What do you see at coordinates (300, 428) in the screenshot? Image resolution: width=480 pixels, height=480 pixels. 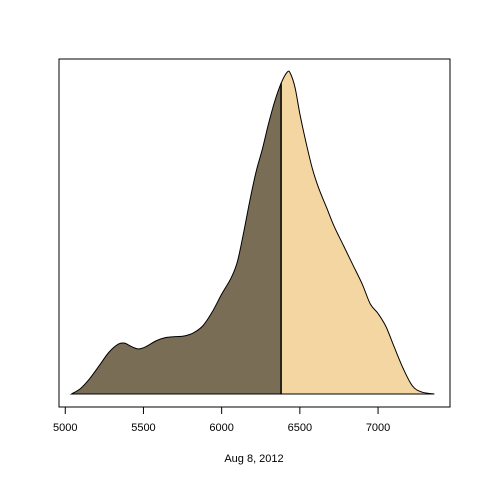 I see `x-tick-label: 6500` at bounding box center [300, 428].